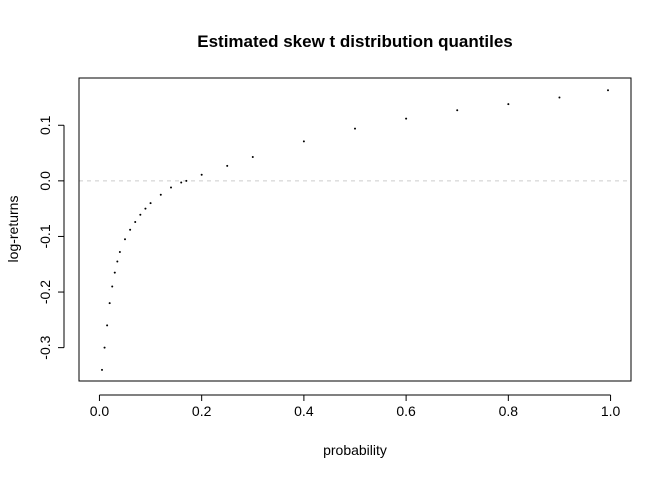 The width and height of the screenshot is (672, 480). I want to click on y-tick-label: -0.2, so click(45, 292).